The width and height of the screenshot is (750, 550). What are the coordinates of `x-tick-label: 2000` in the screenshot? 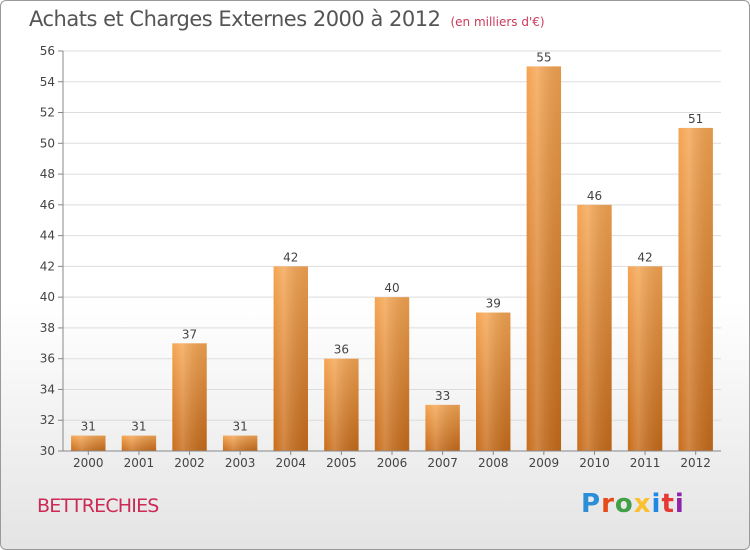 It's located at (88, 463).